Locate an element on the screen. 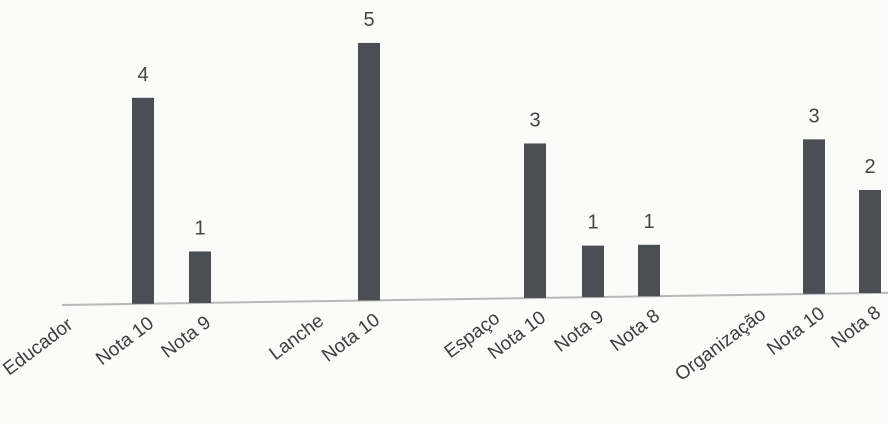 The image size is (888, 424). x-tick-label-9: Organização is located at coordinates (720, 345).